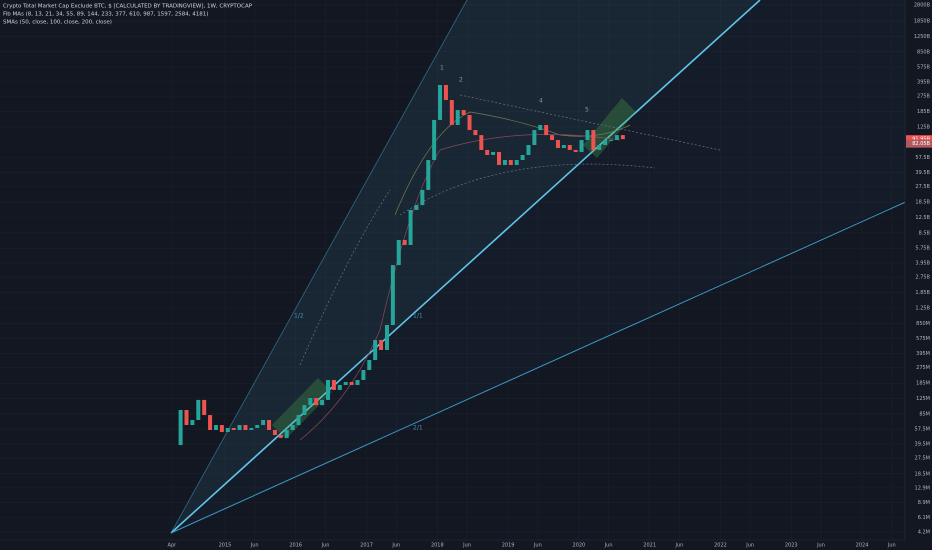  I want to click on wave-label: 4, so click(541, 101).